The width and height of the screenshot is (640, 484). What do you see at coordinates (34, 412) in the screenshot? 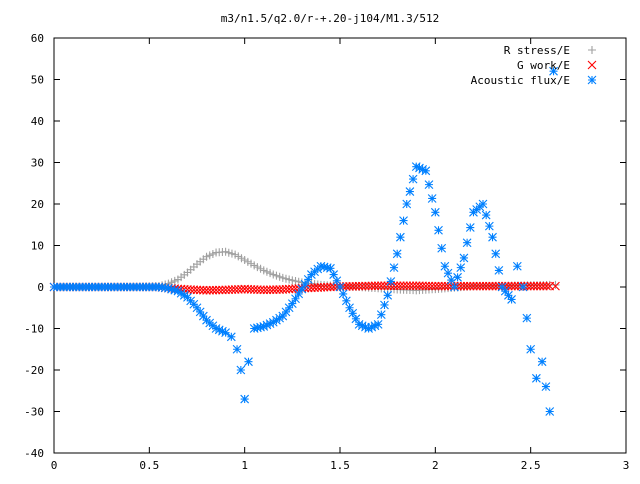
I see `y-tick-label: -30` at bounding box center [34, 412].